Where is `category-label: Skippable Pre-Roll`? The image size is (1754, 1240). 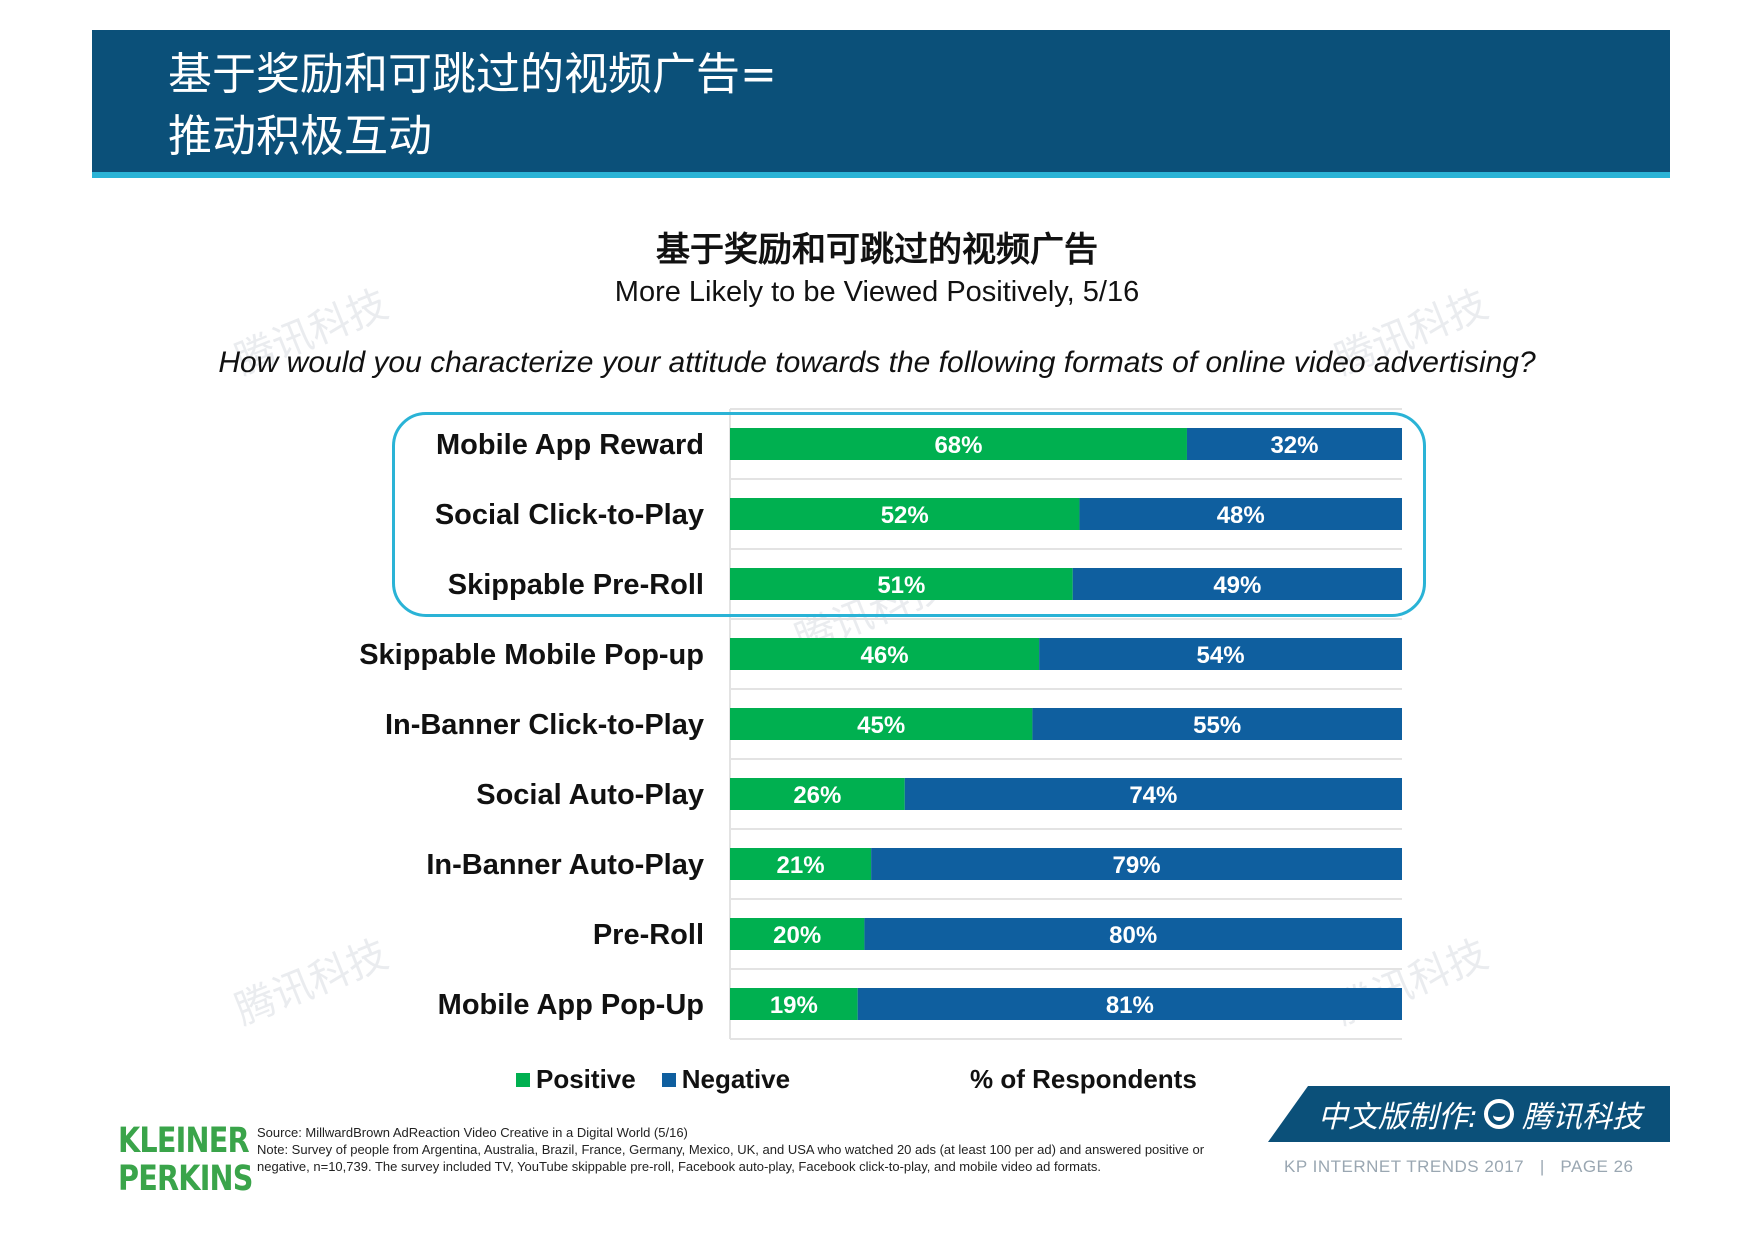 category-label: Skippable Pre-Roll is located at coordinates (576, 585).